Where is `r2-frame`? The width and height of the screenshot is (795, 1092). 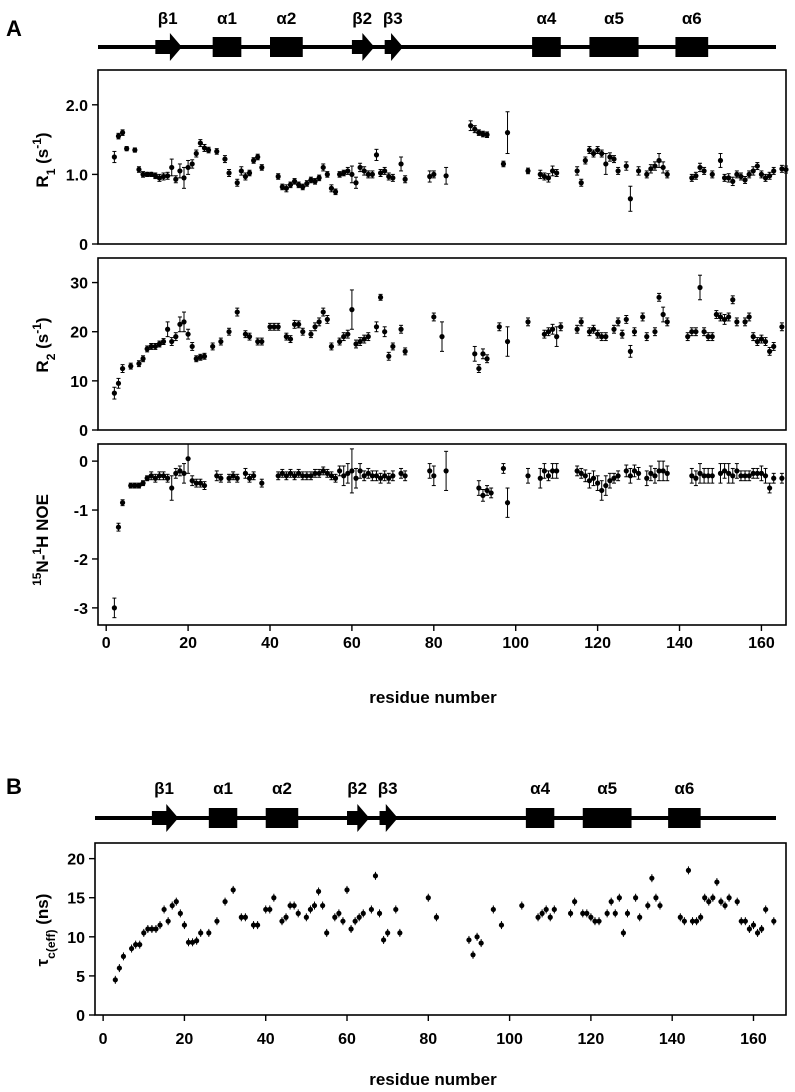 r2-frame is located at coordinates (442, 344).